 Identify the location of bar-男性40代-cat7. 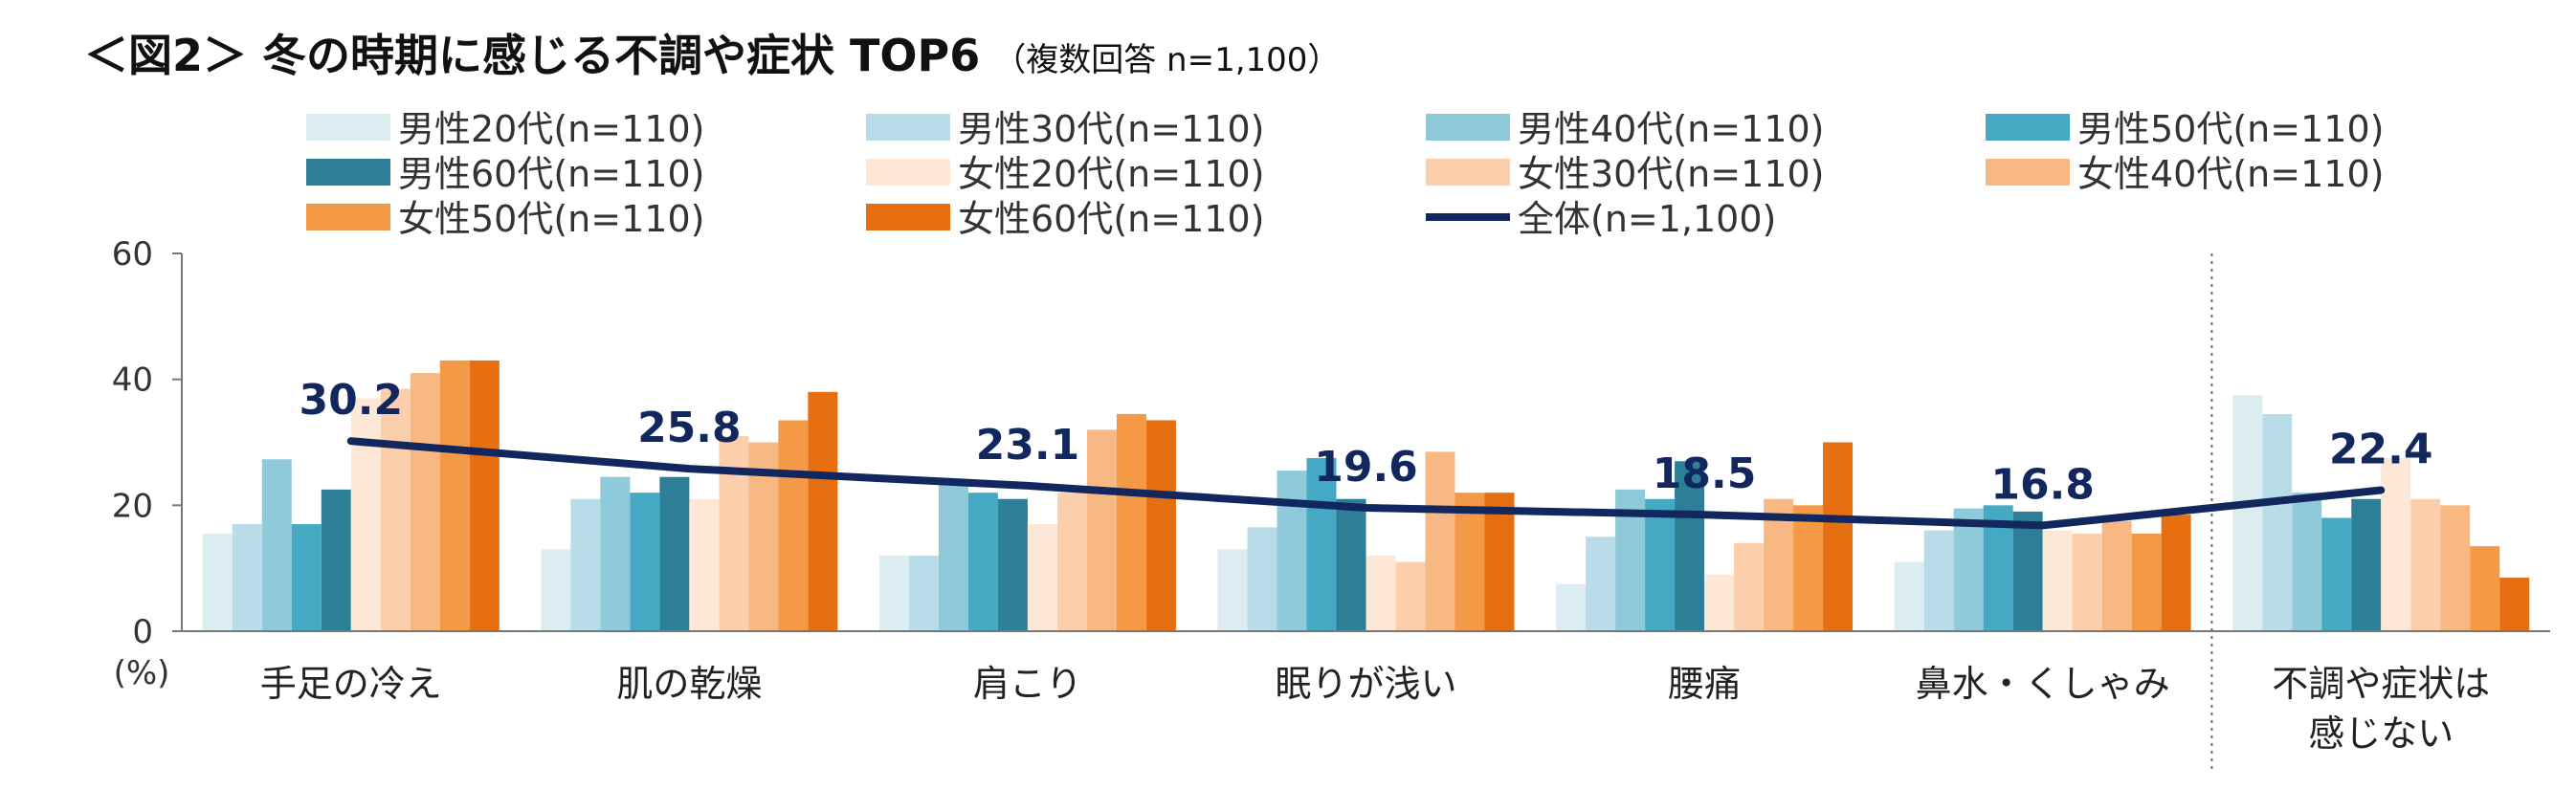
(2307, 562).